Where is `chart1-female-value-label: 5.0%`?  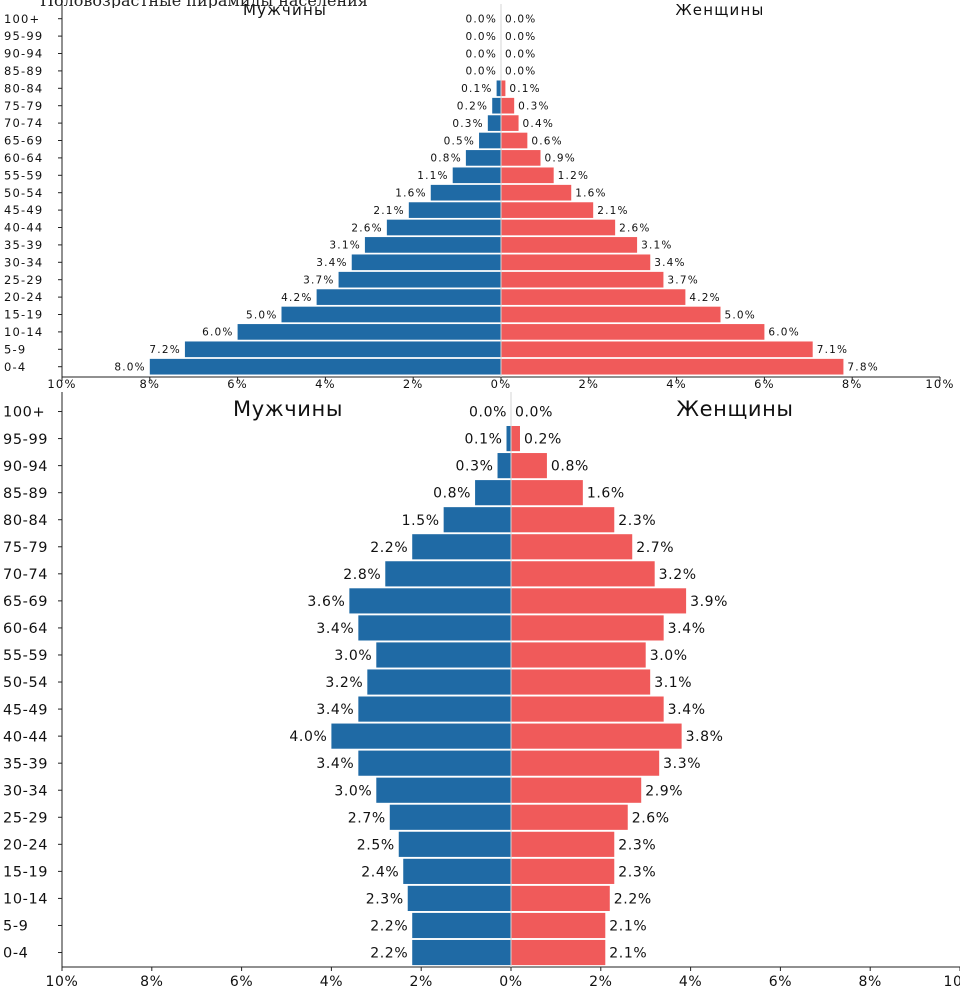
chart1-female-value-label: 5.0% is located at coordinates (740, 315).